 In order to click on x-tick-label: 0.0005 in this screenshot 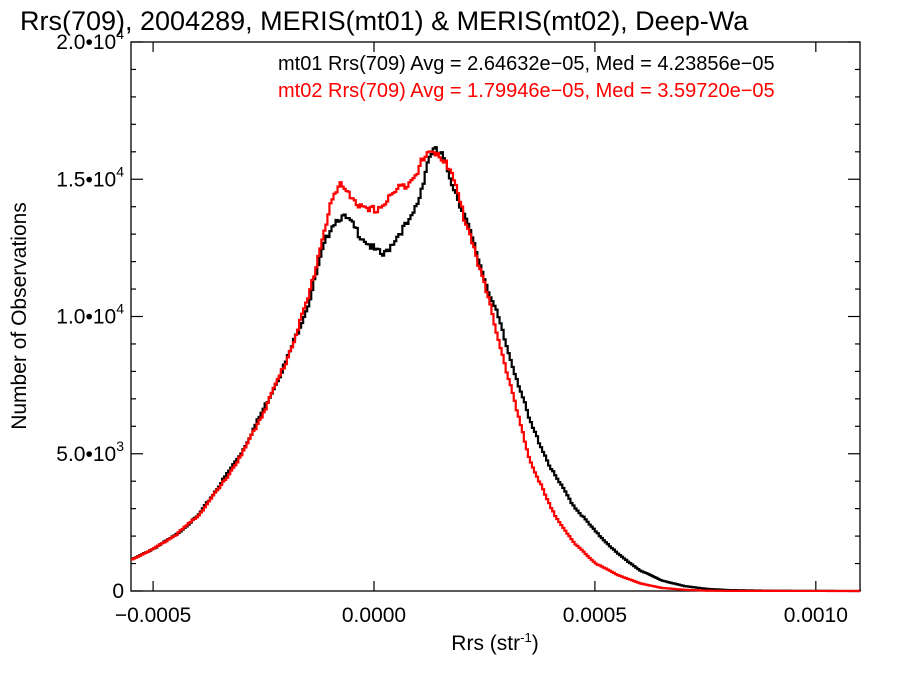, I will do `click(595, 615)`.